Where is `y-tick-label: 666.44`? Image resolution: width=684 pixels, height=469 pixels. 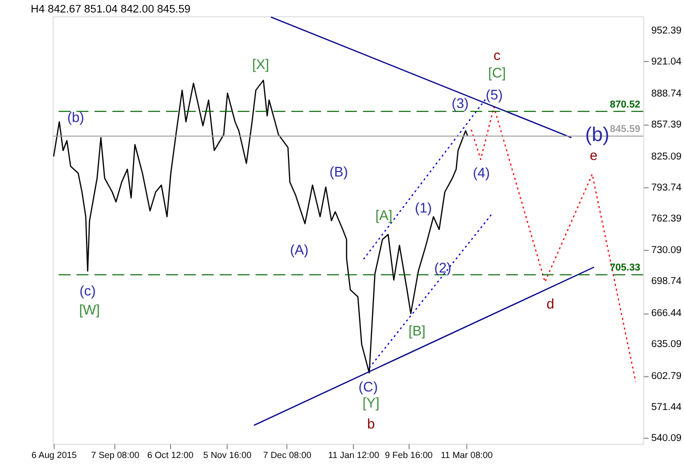 y-tick-label: 666.44 is located at coordinates (666, 314).